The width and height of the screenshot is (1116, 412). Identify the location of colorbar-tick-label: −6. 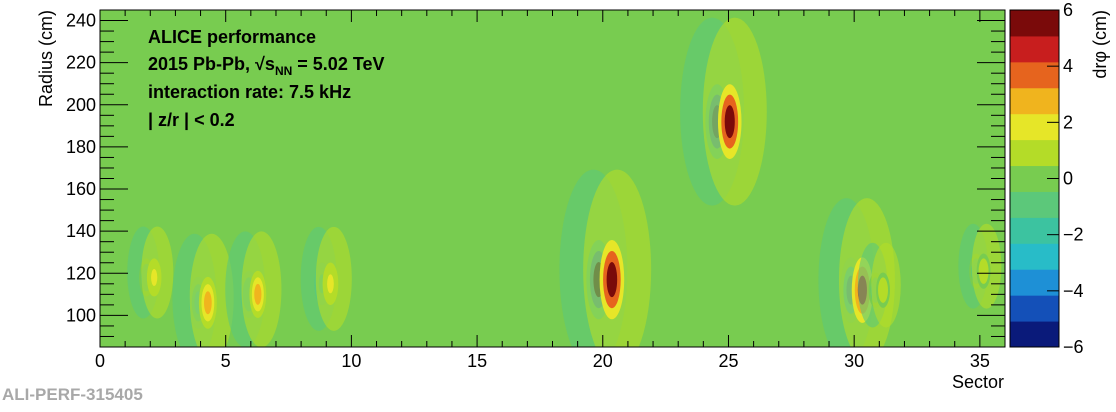
(1073, 347).